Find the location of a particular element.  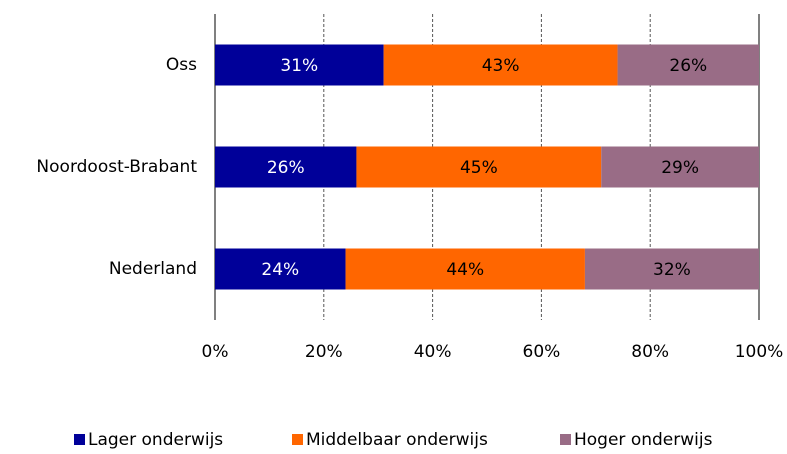

x-tick-label: 0% is located at coordinates (215, 352).